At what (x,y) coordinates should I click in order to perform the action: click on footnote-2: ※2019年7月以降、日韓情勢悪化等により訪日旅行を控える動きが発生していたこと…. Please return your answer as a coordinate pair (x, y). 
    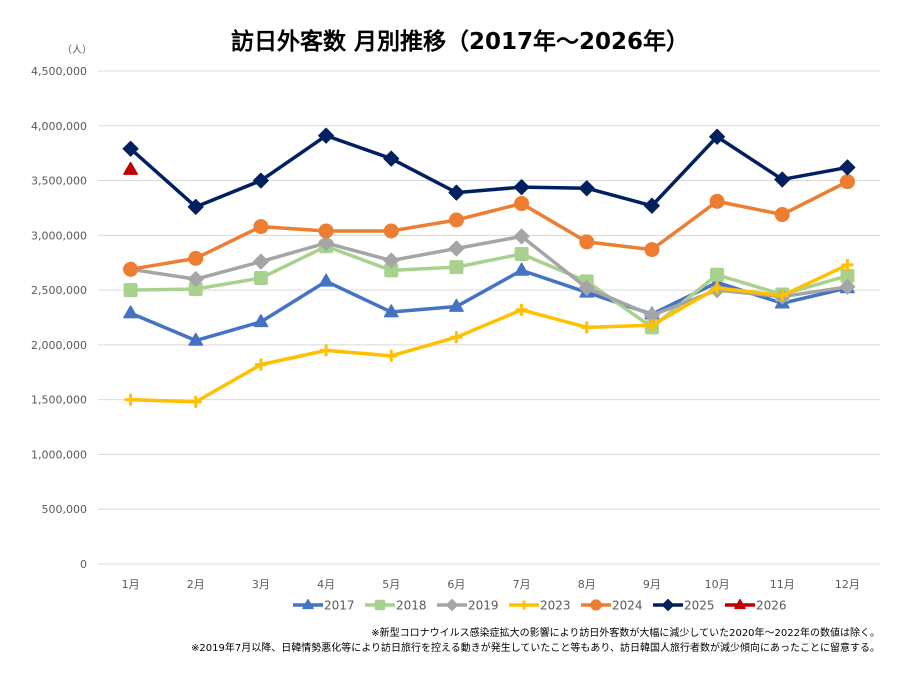
    Looking at the image, I should click on (535, 648).